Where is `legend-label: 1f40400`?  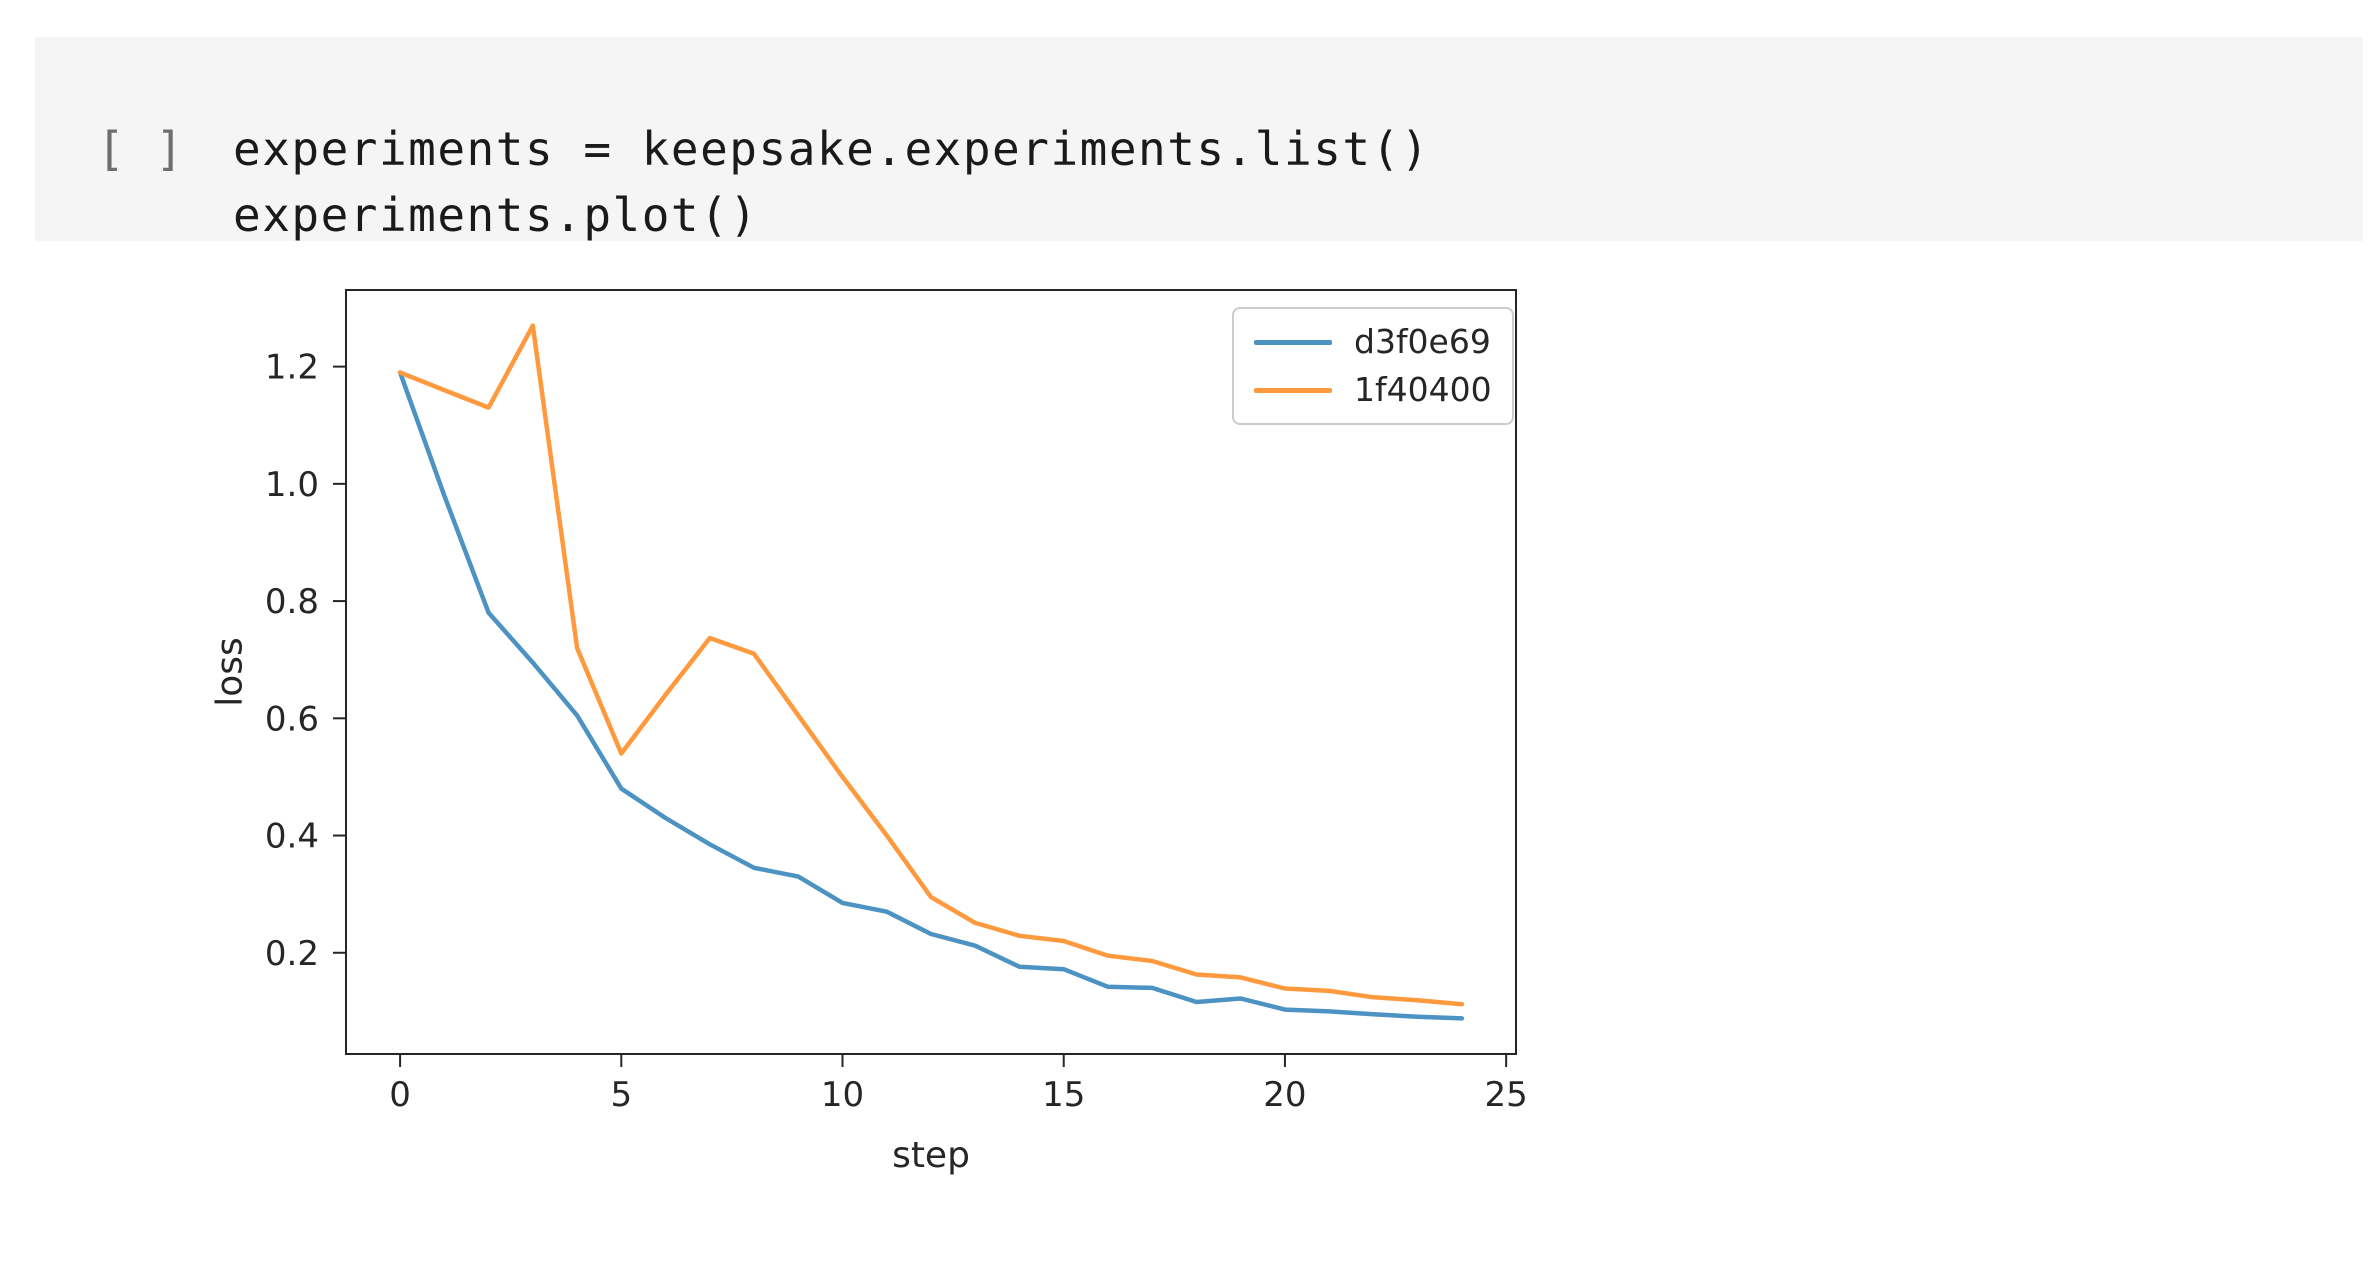
legend-label: 1f40400 is located at coordinates (1423, 389).